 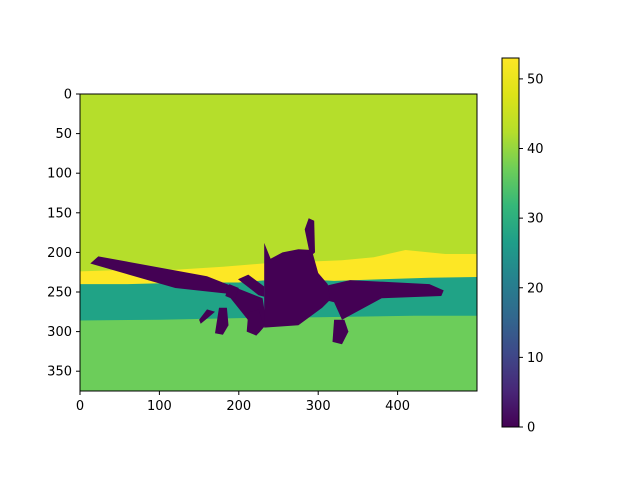 What do you see at coordinates (397, 406) in the screenshot?
I see `x-tick-label: 400` at bounding box center [397, 406].